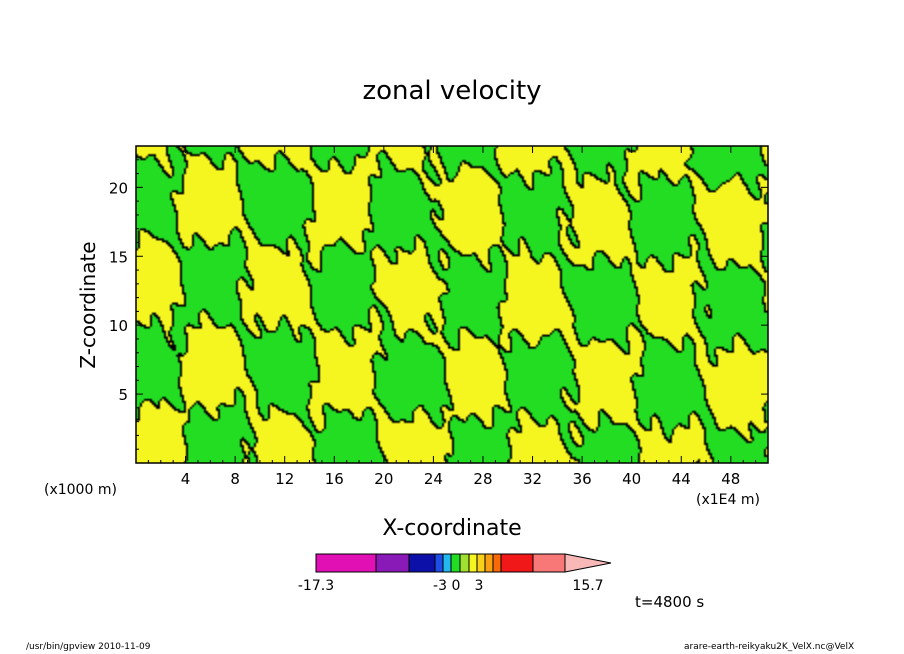 This screenshot has width=904, height=654. Describe the element at coordinates (80, 490) in the screenshot. I see `y-axis-unit: (x1000 m)` at that location.